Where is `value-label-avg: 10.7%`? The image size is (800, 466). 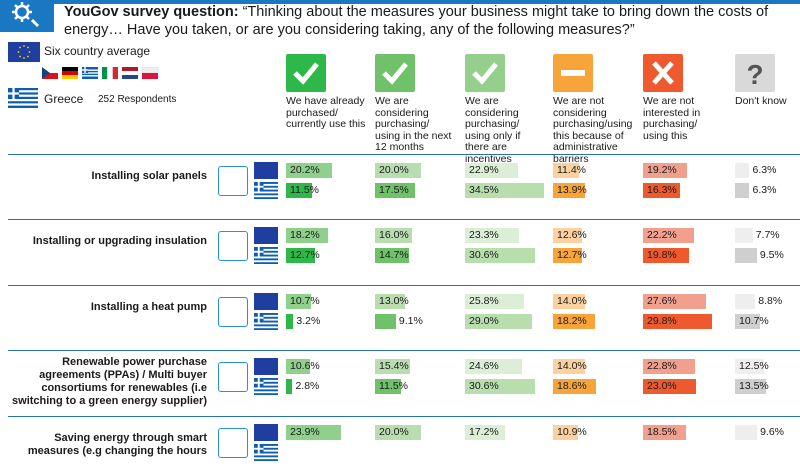
value-label-avg: 10.7% is located at coordinates (305, 301).